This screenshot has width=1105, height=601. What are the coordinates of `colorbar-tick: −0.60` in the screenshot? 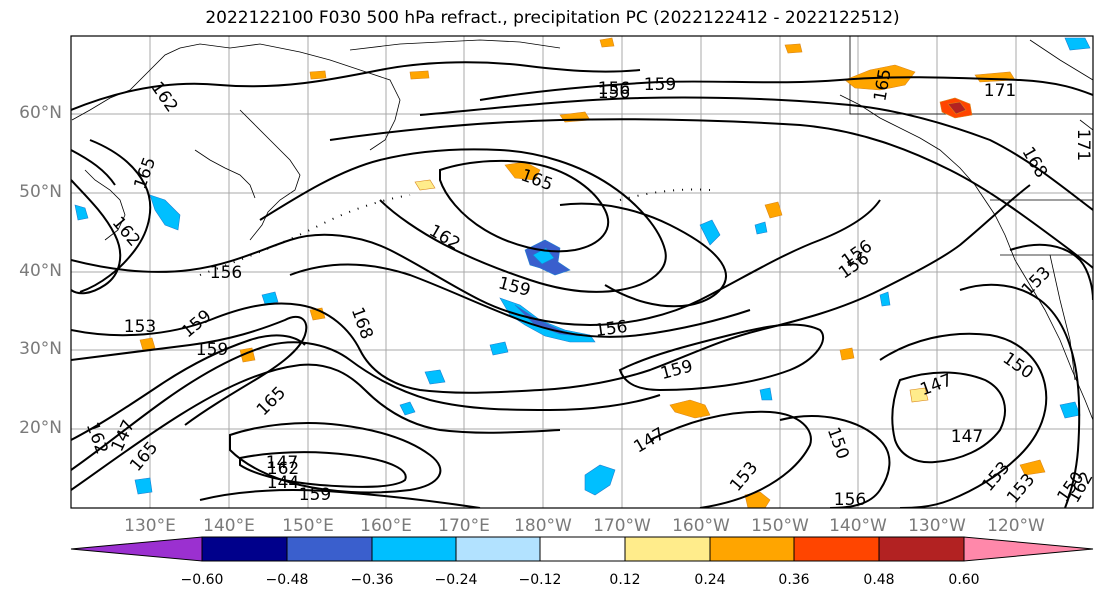 It's located at (202, 580).